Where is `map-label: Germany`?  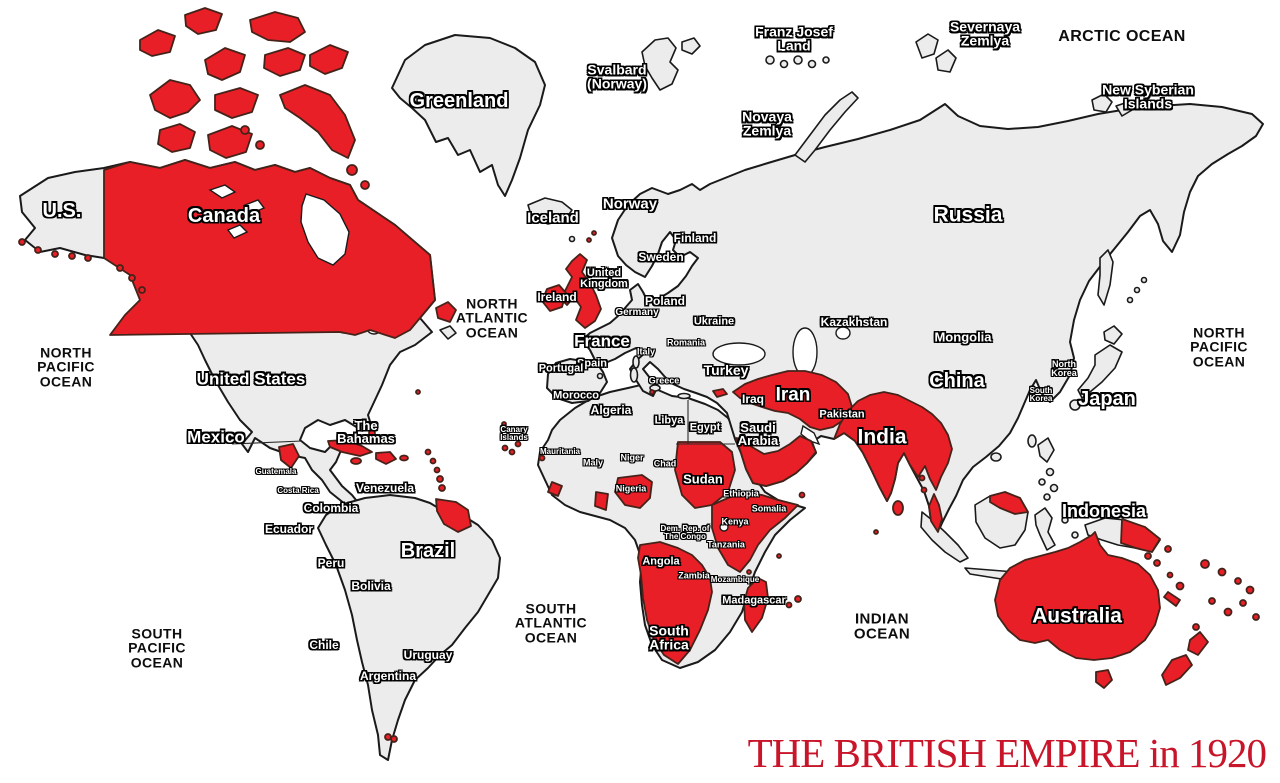 map-label: Germany is located at coordinates (637, 312).